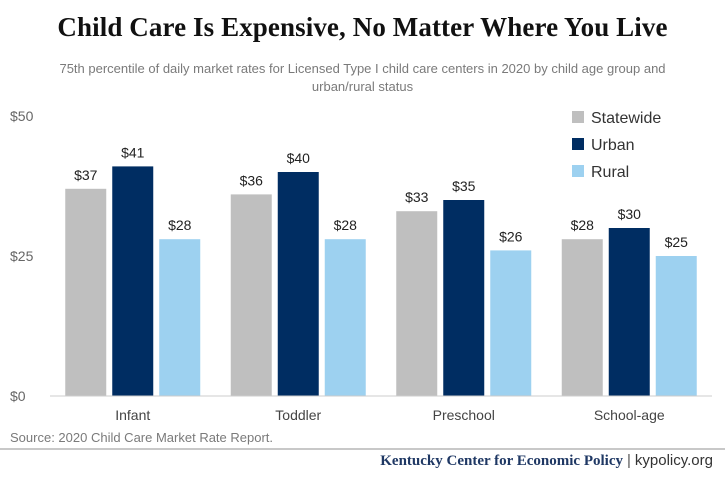  Describe the element at coordinates (132, 415) in the screenshot. I see `x-category-label: Infant` at that location.